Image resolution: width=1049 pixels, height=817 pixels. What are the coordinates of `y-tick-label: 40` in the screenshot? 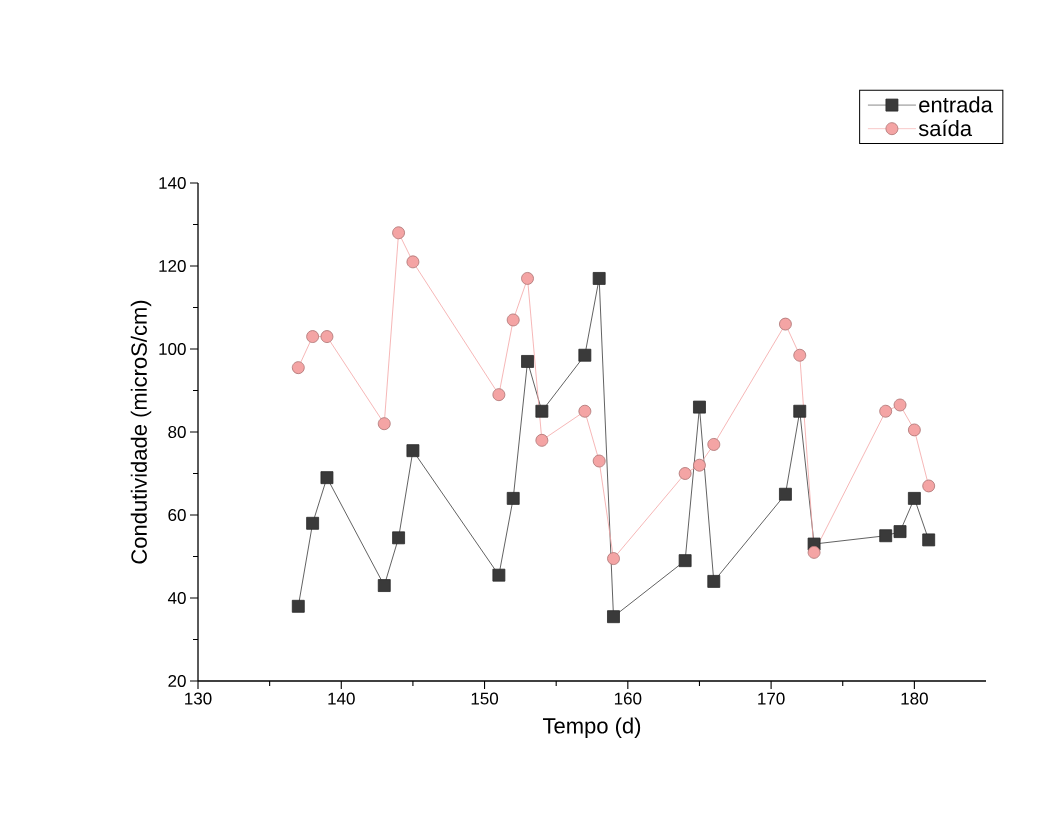 It's located at (176, 598).